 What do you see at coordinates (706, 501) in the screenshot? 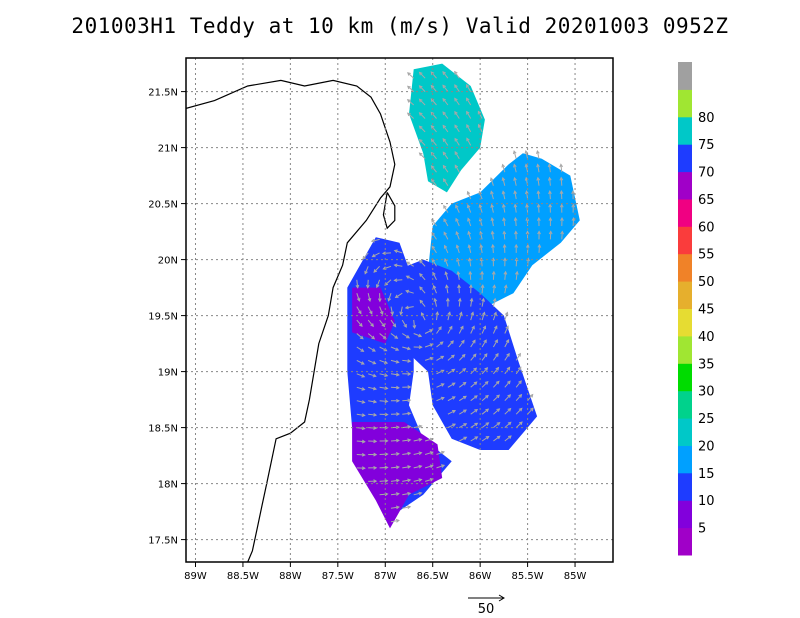
I see `colorbar-label: 10` at bounding box center [706, 501].